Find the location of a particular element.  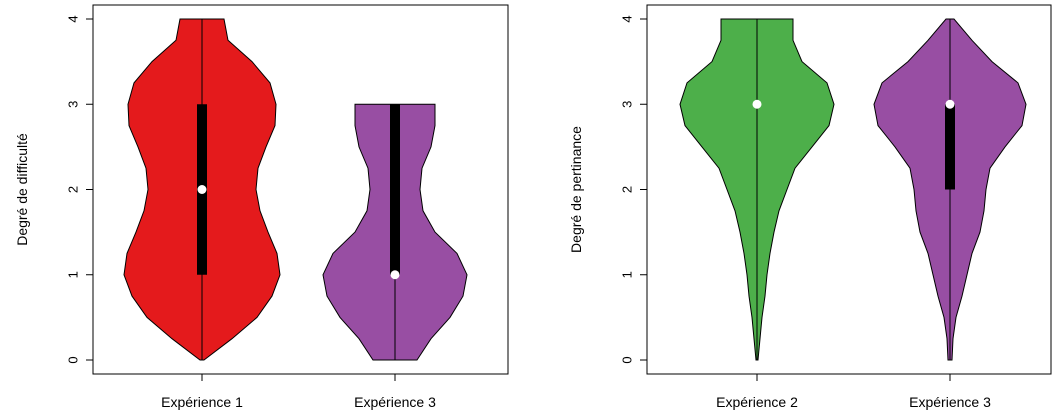

x-tick-label-experience-2: Expérience 2 is located at coordinates (757, 402).